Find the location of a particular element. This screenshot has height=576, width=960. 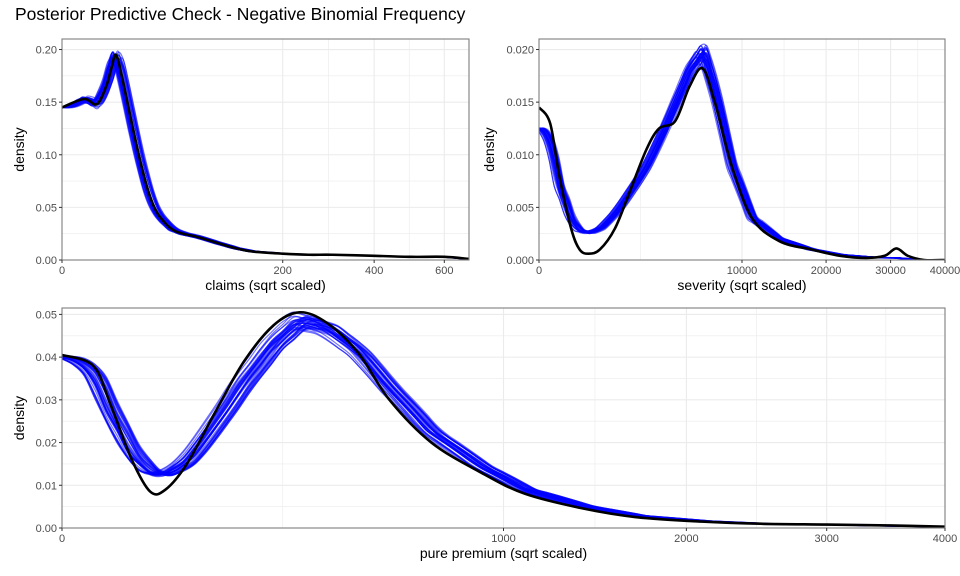

x-tick-label: 1000 is located at coordinates (503, 539).